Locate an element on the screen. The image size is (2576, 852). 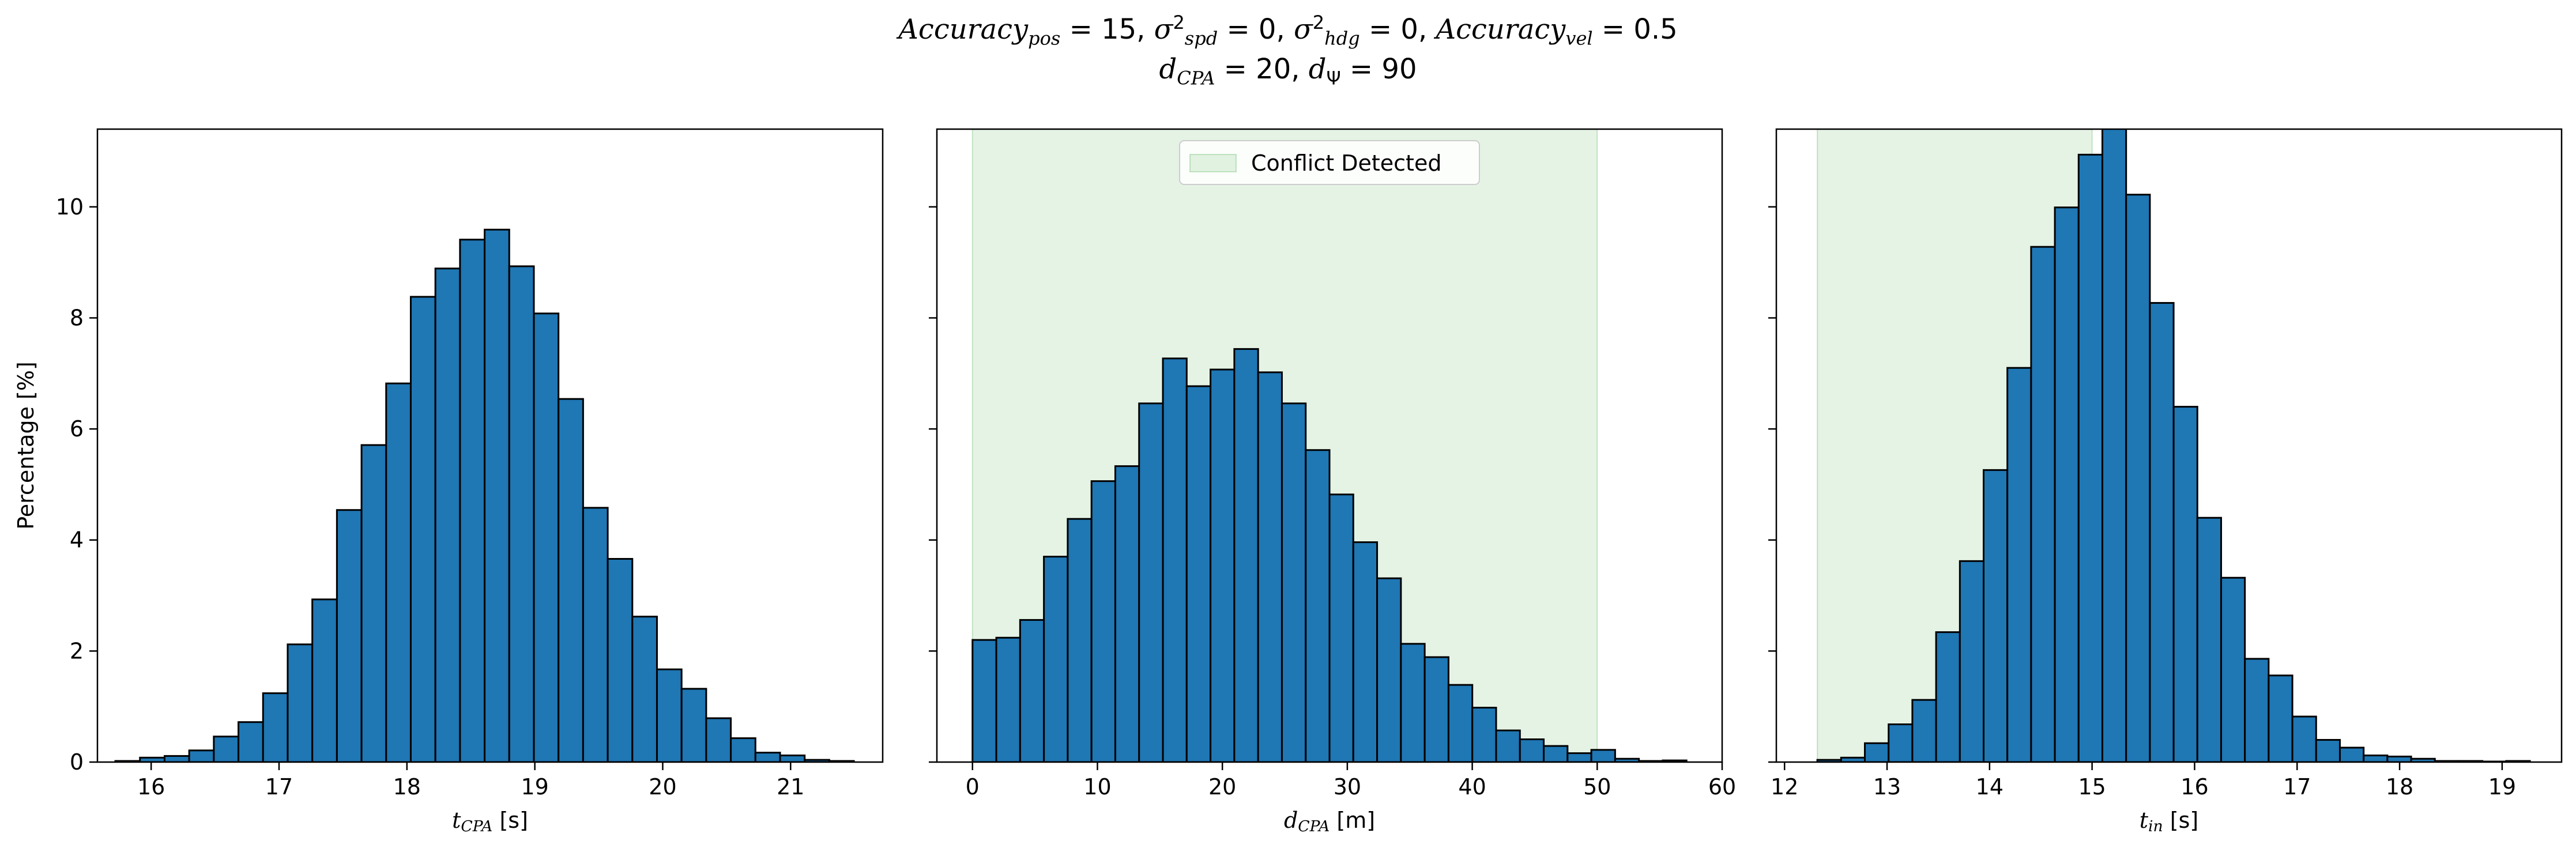
x-tick-label: 18 is located at coordinates (407, 787).